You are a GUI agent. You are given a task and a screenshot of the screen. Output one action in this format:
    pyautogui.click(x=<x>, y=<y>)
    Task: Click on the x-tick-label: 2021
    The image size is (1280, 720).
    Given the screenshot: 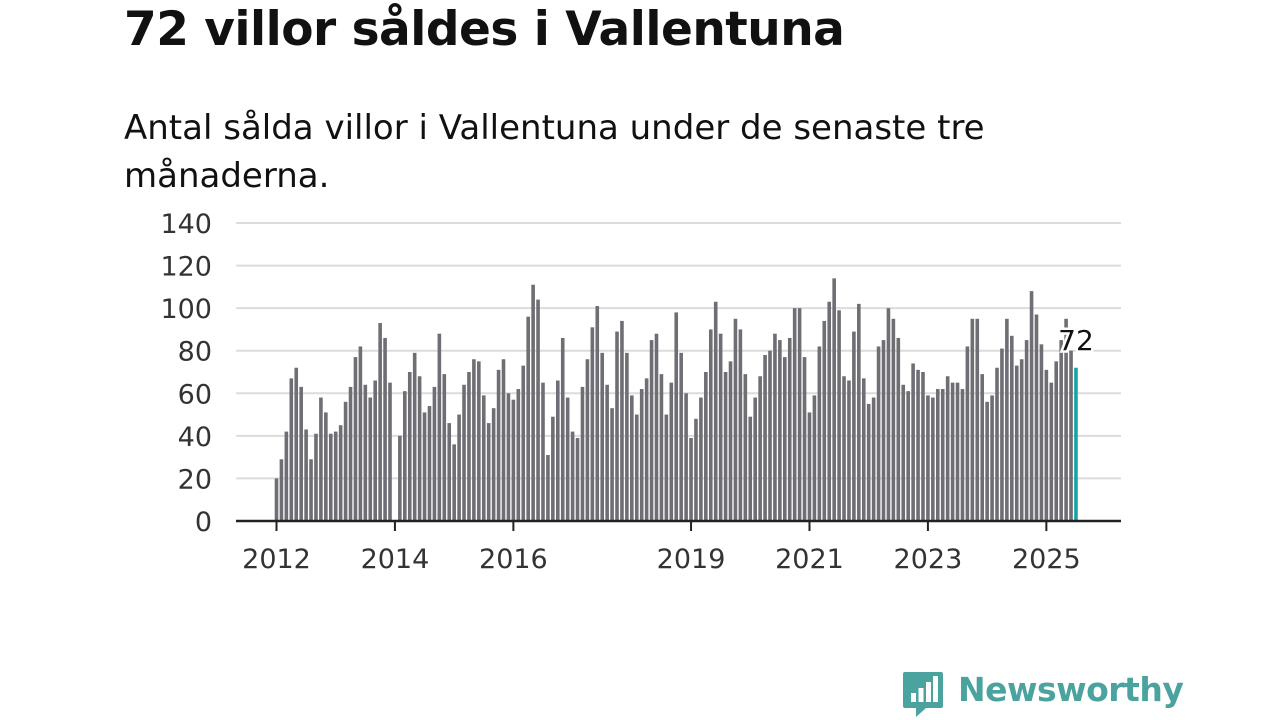 What is the action you would take?
    pyautogui.click(x=809, y=559)
    